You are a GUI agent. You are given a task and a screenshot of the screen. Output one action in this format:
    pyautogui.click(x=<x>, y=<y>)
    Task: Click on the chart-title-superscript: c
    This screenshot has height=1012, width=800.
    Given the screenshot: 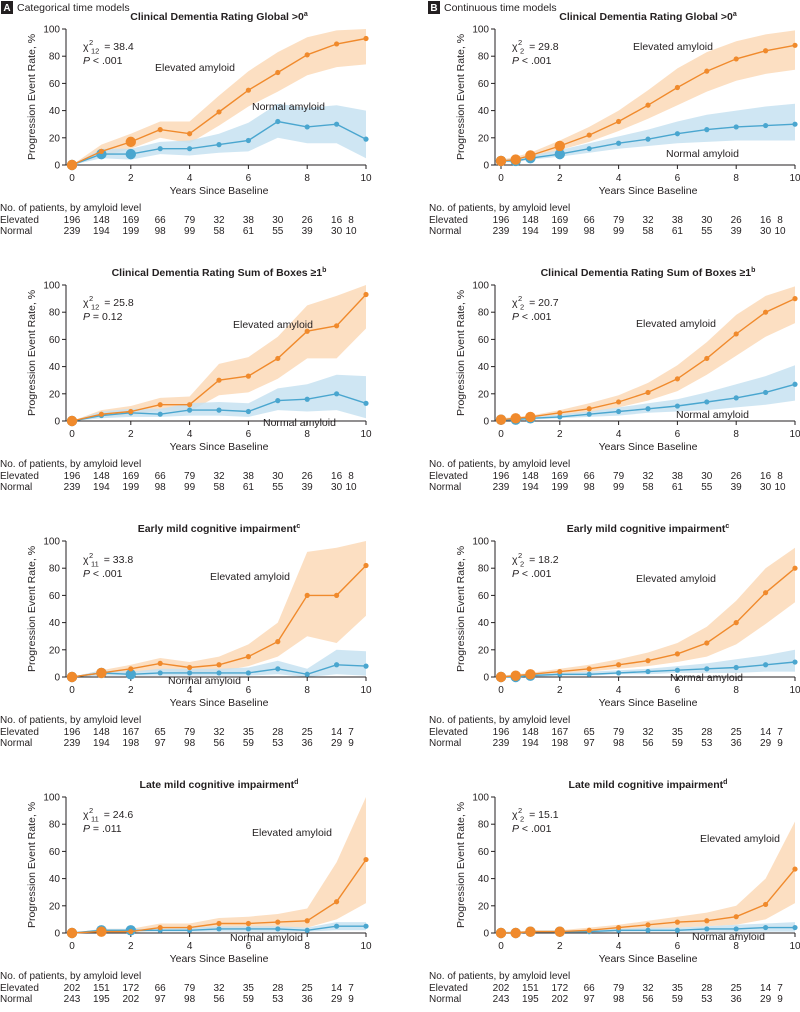 What is the action you would take?
    pyautogui.click(x=298, y=526)
    